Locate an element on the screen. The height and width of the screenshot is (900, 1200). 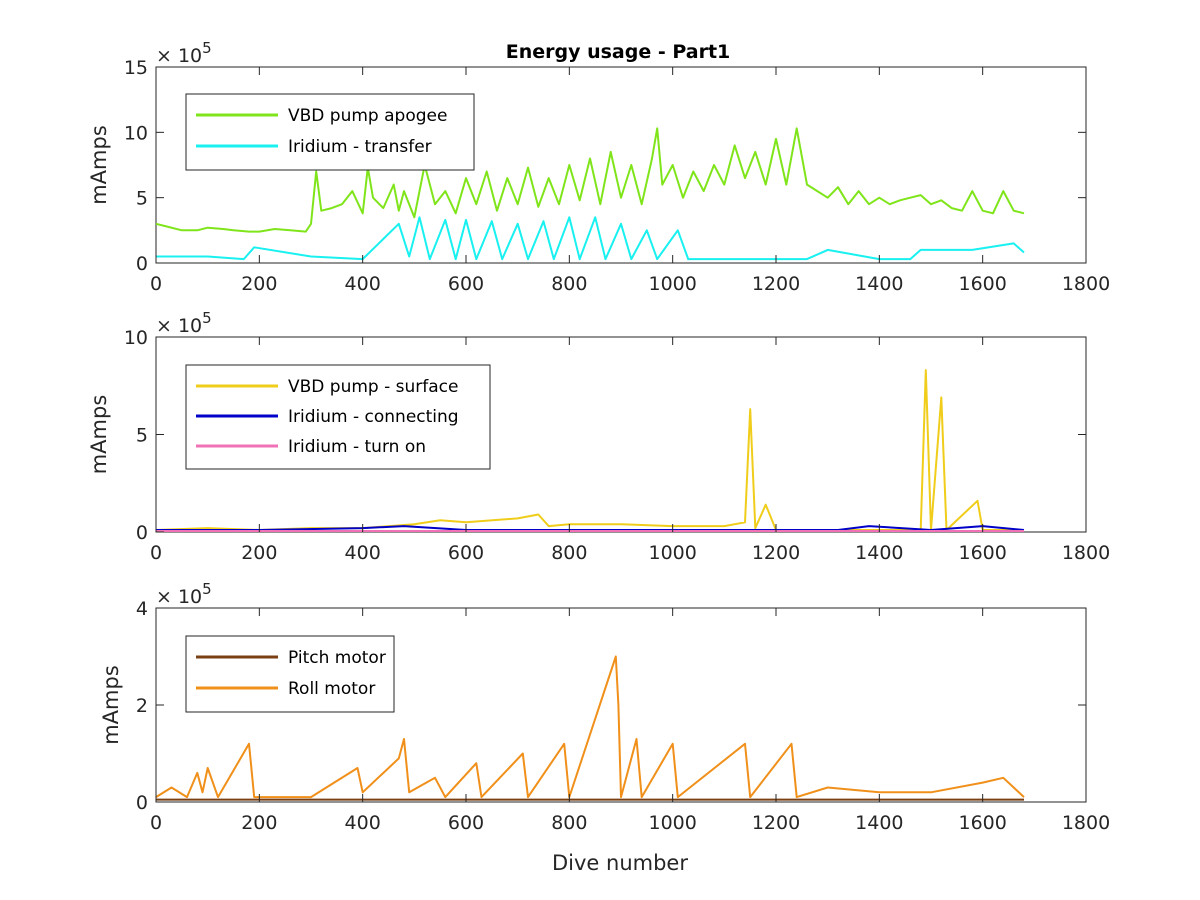
legend-entry: Pitch motor is located at coordinates (337, 658).